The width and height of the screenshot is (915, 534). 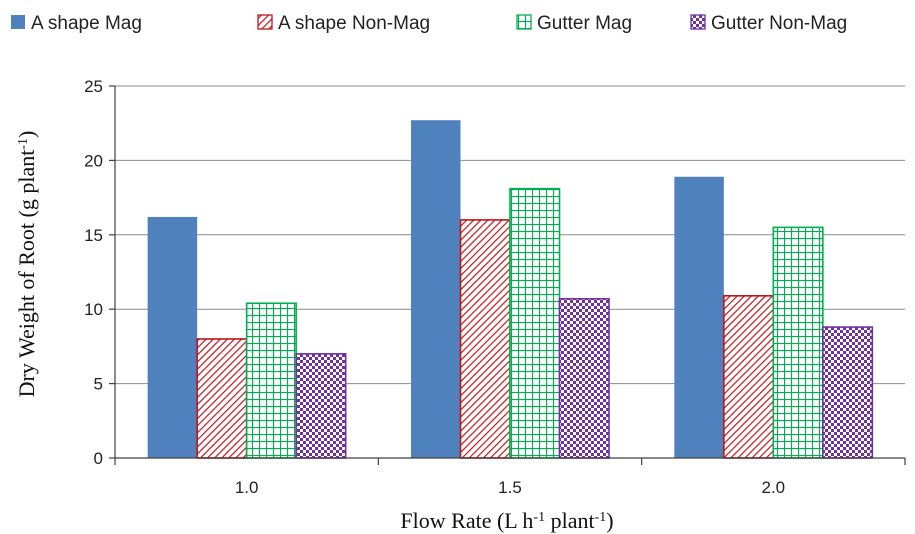 I want to click on x-tick-label: 1.5, so click(x=510, y=487).